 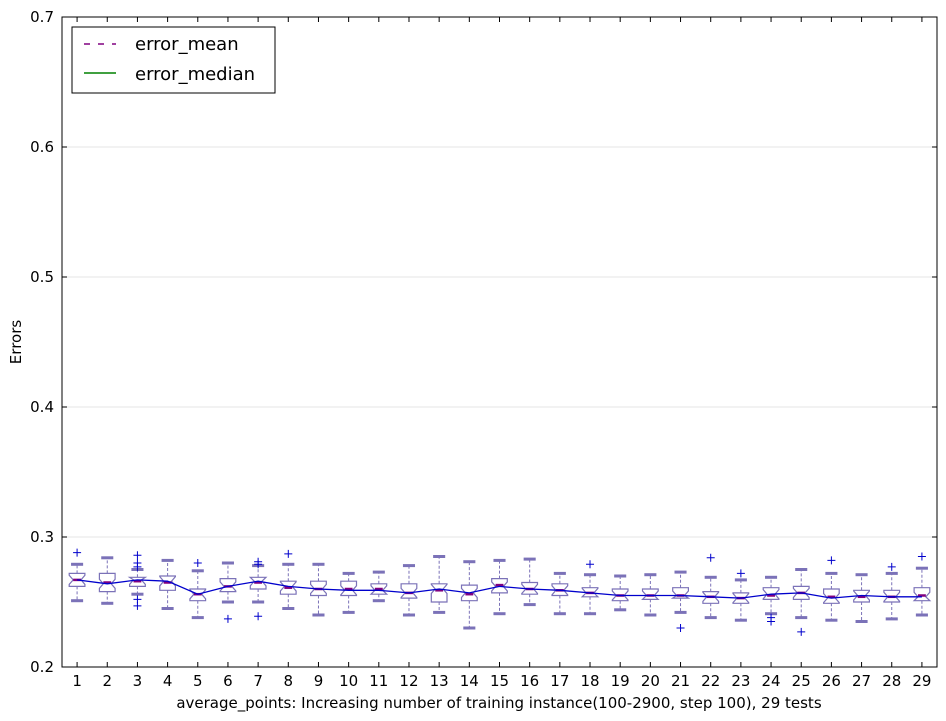 What do you see at coordinates (107, 681) in the screenshot?
I see `x-tick-label: 2` at bounding box center [107, 681].